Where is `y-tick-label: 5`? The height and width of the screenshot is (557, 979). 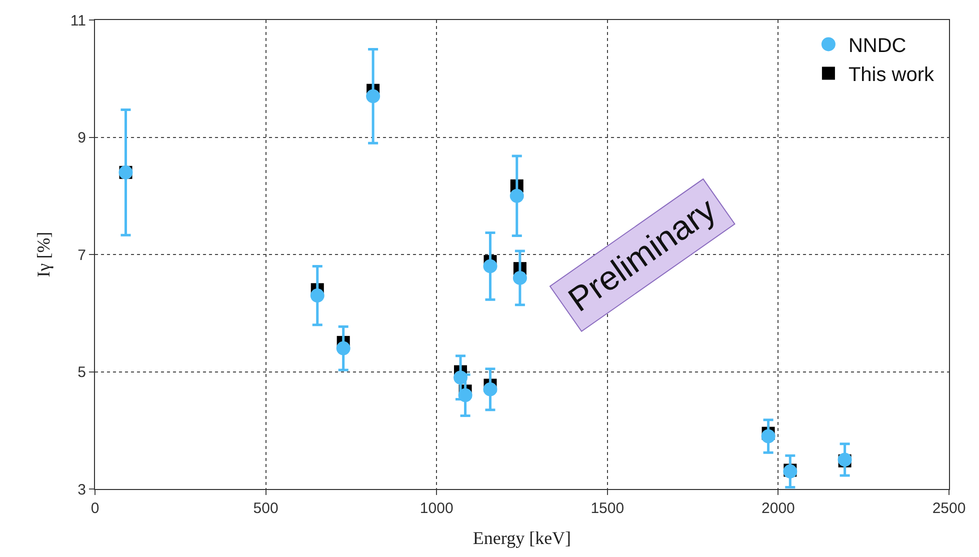 y-tick-label: 5 is located at coordinates (82, 372).